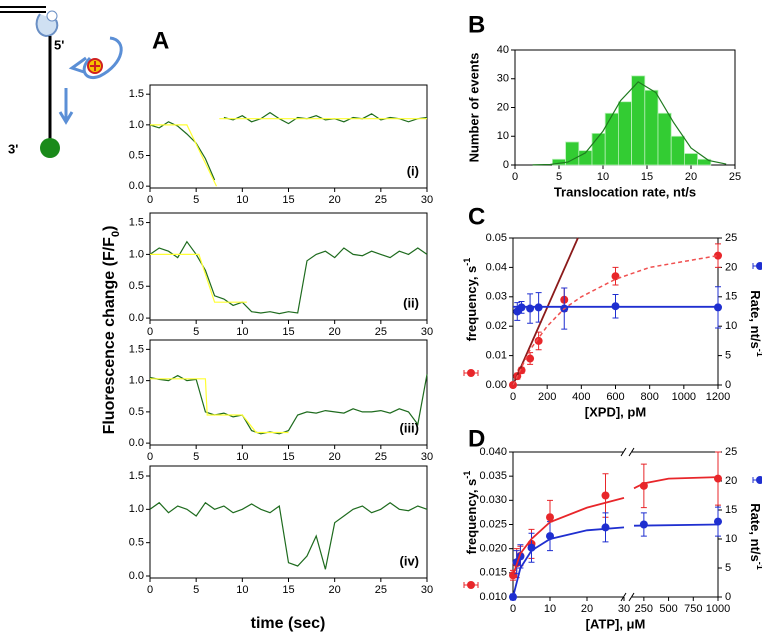  Describe the element at coordinates (50, 148) in the screenshot. I see `bead` at that location.